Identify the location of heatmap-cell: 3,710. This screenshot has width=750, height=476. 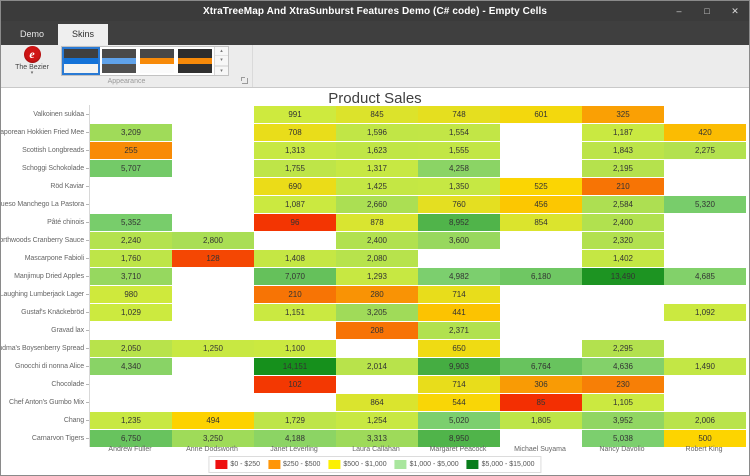
(131, 276).